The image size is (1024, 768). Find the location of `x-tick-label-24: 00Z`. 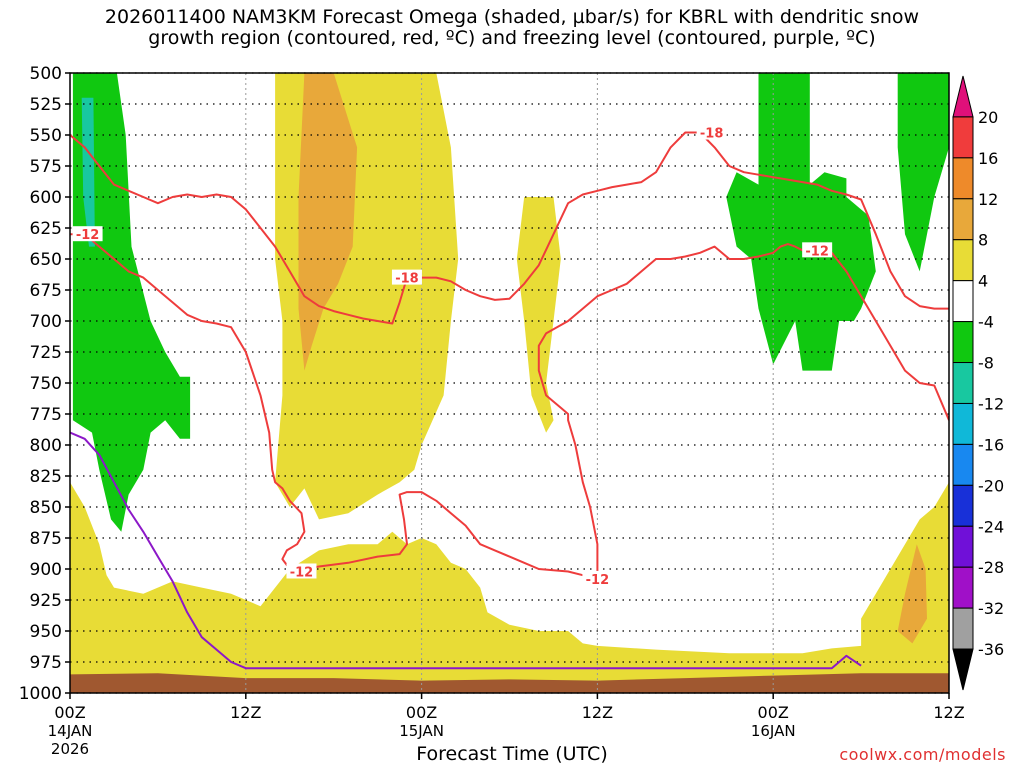

x-tick-label-24: 00Z is located at coordinates (421, 712).